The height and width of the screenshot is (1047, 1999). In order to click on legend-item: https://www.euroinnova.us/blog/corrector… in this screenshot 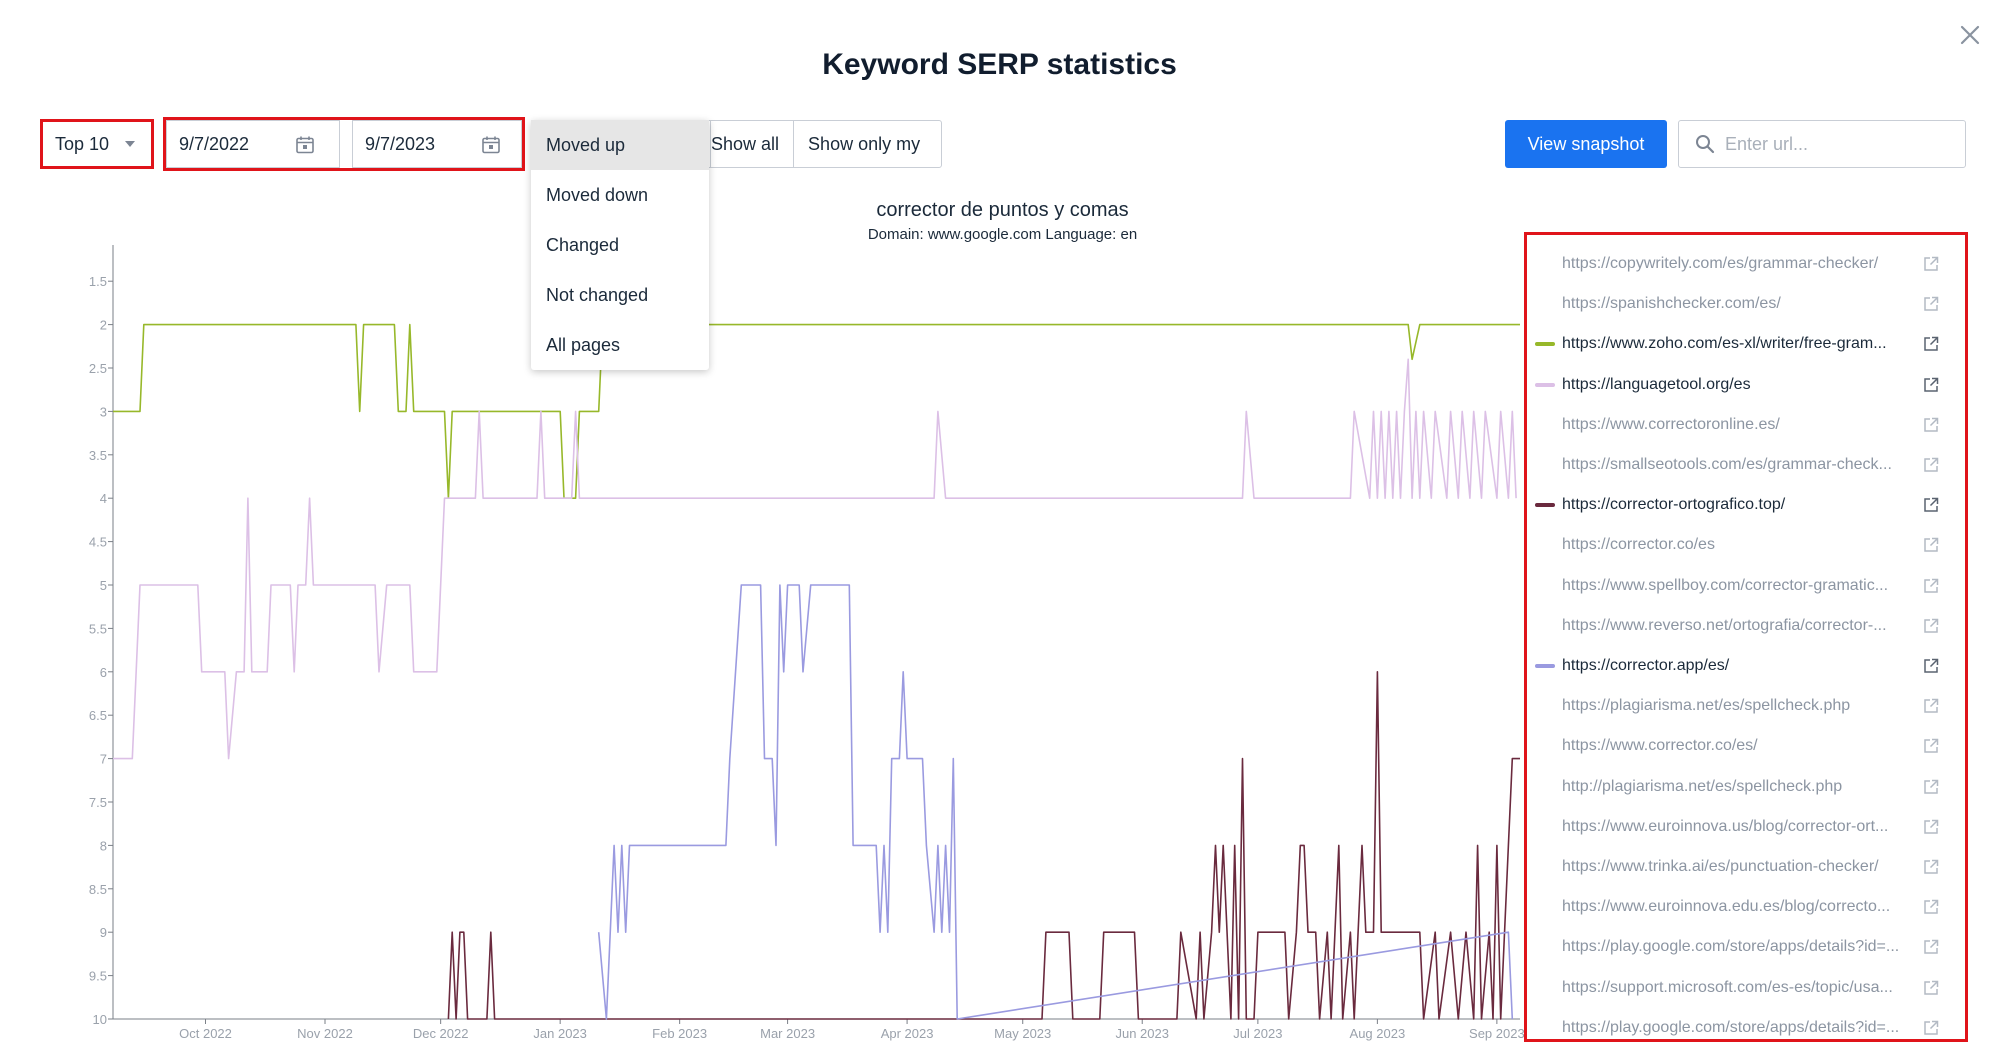, I will do `click(1746, 827)`.